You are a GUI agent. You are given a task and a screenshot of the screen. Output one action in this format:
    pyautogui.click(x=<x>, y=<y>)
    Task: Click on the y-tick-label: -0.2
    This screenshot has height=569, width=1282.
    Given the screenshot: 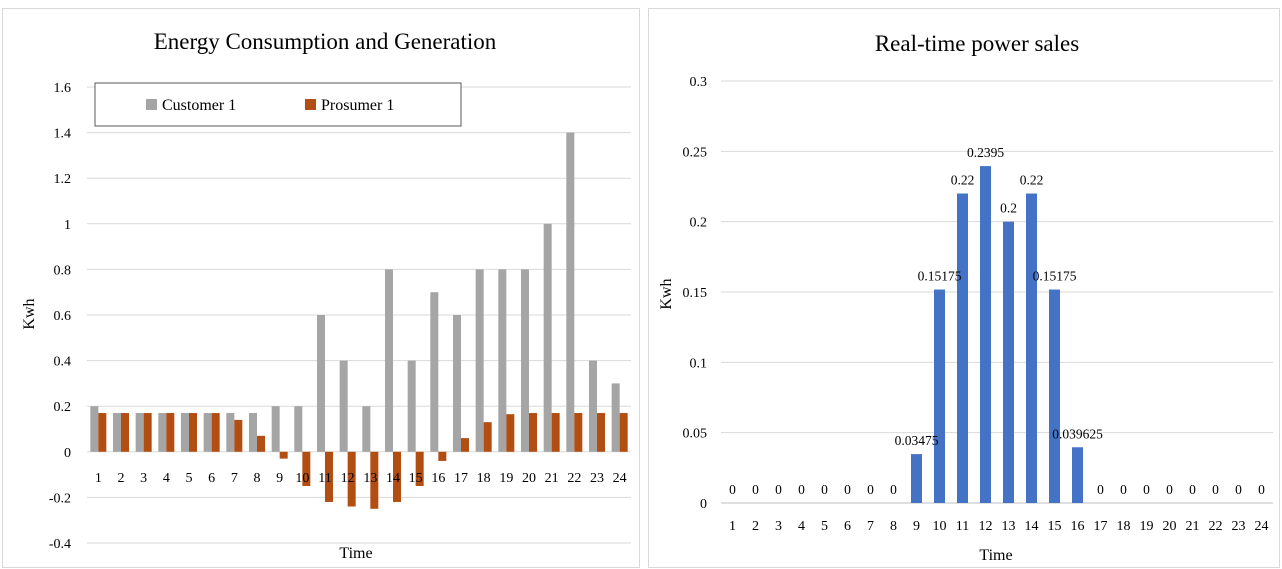 What is the action you would take?
    pyautogui.click(x=60, y=498)
    